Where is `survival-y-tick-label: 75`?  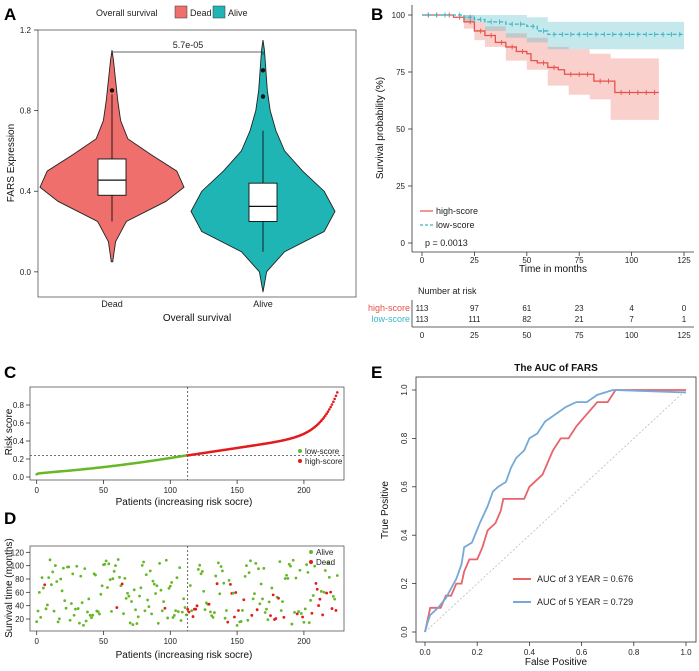
survival-y-tick-label: 75 is located at coordinates (400, 72).